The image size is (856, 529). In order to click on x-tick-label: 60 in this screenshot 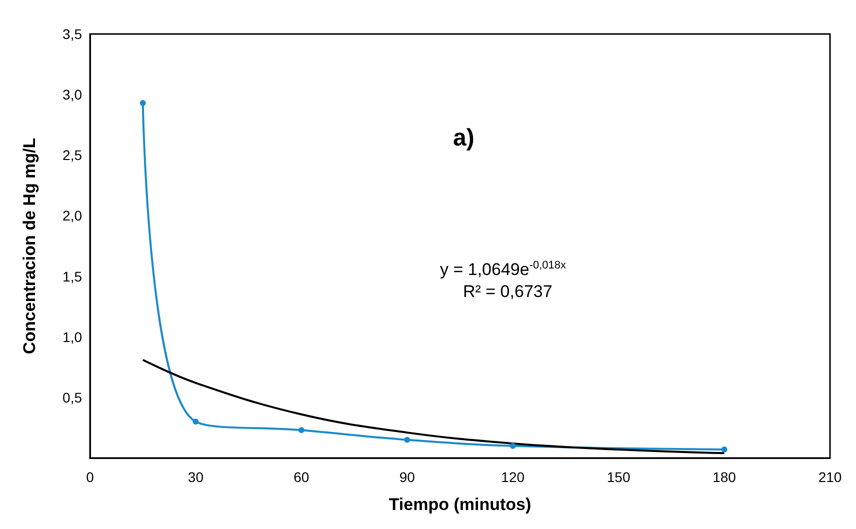, I will do `click(302, 477)`.